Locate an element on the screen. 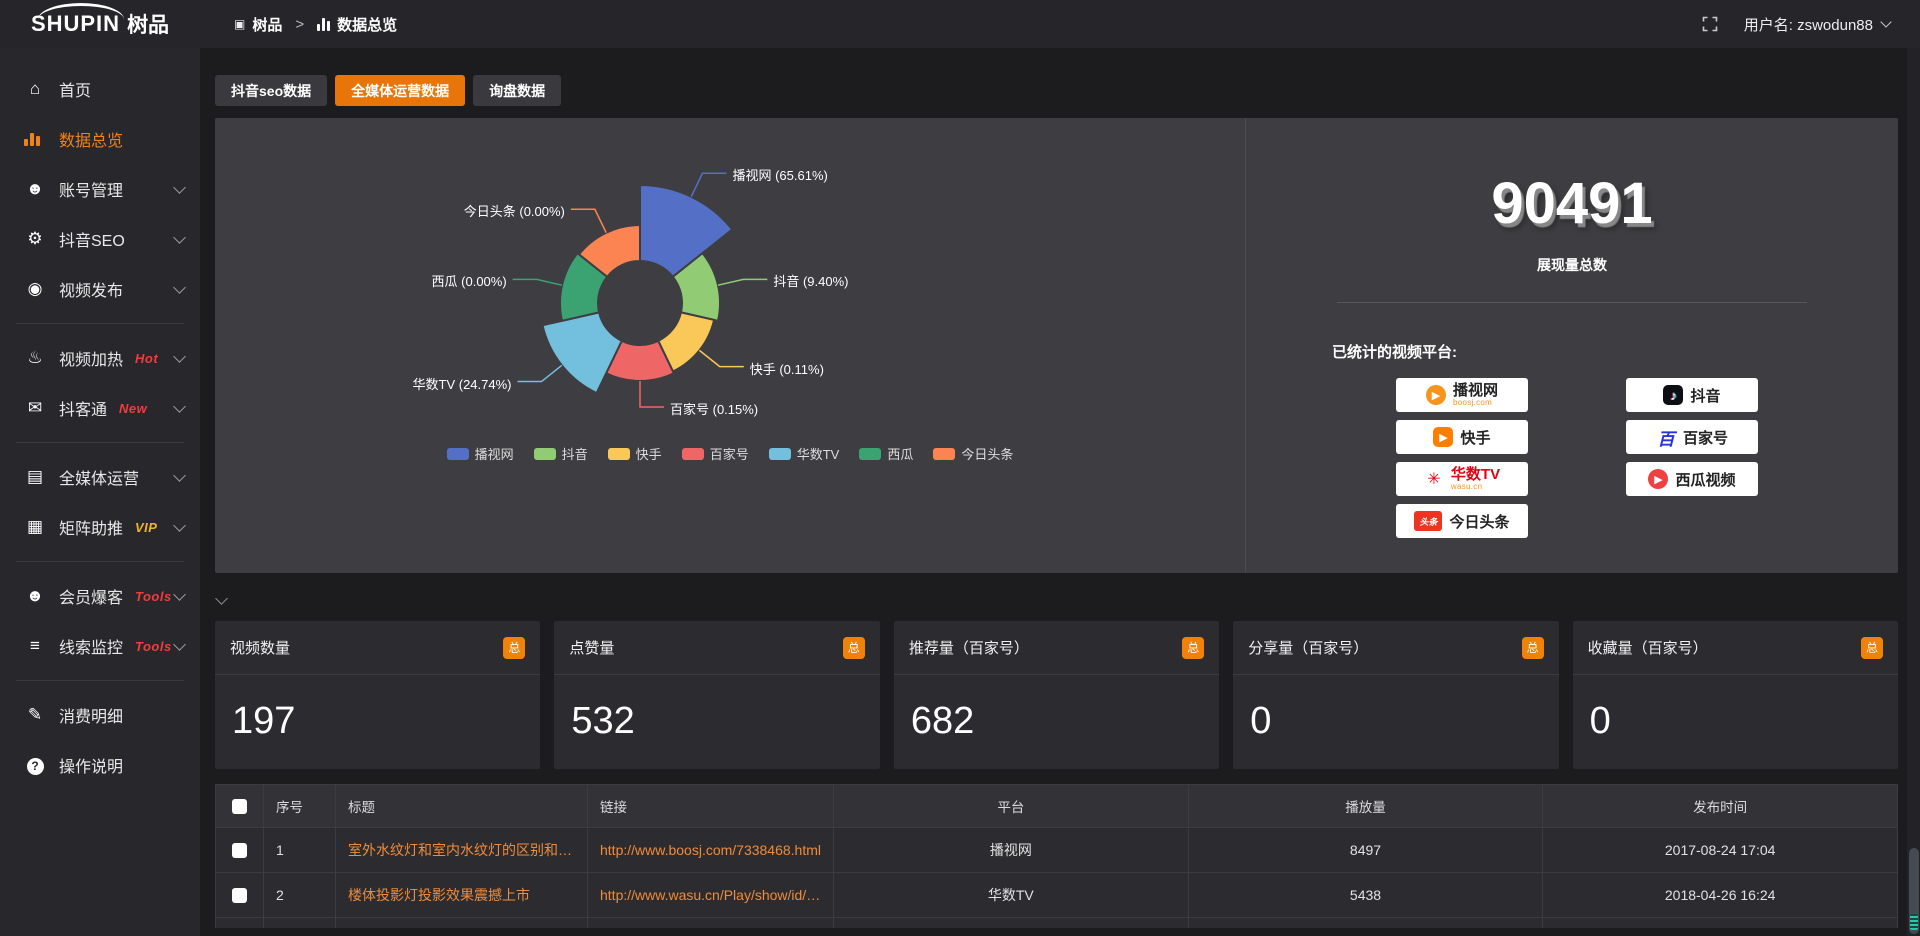  cell-link: http://www.boosj.com/7338468.html is located at coordinates (710, 850).